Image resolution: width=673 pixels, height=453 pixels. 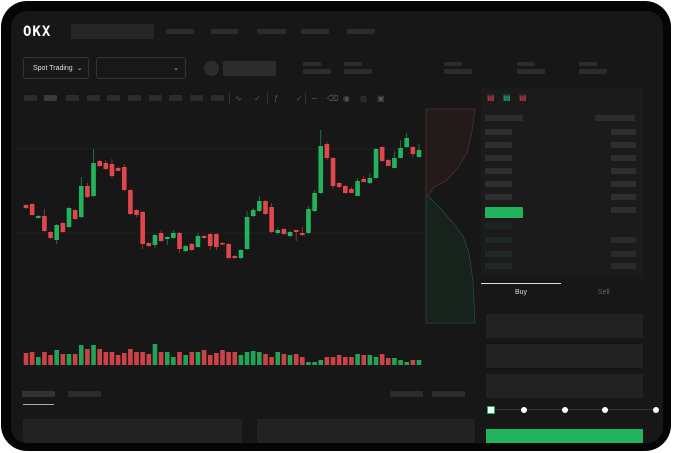 What do you see at coordinates (575, 409) in the screenshot?
I see `amount-slider-track` at bounding box center [575, 409].